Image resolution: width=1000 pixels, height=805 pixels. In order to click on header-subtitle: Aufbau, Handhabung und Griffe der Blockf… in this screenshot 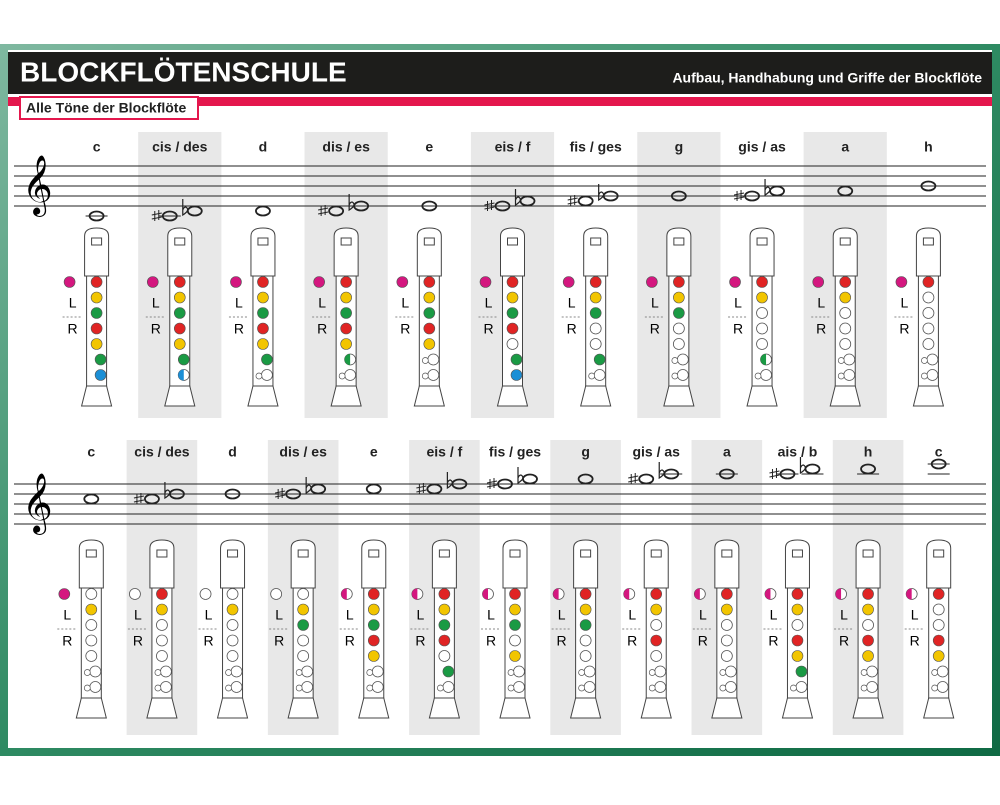, I will do `click(827, 78)`.